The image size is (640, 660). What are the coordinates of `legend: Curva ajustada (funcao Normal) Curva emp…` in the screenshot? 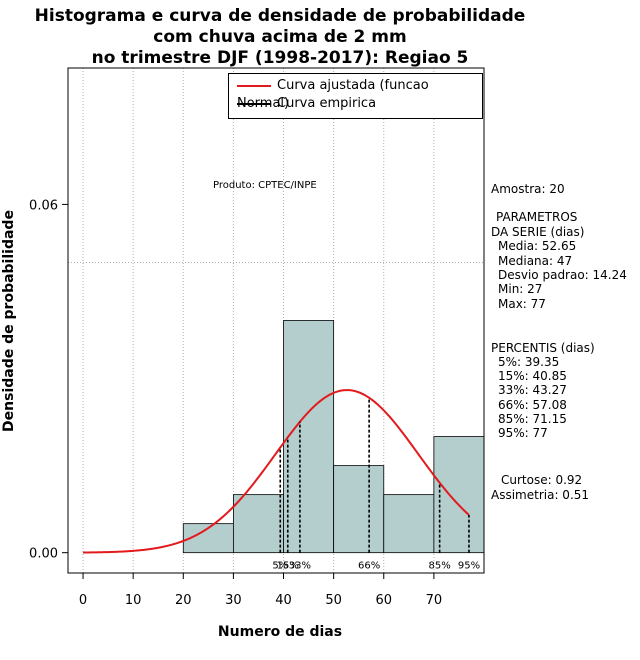 It's located at (355, 96).